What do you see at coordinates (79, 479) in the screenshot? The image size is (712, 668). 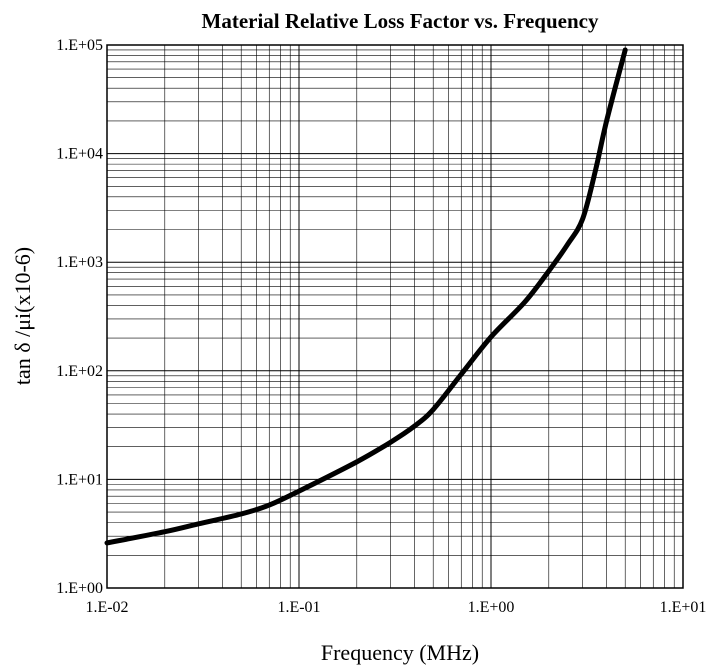 I see `y-tick-label: 1.E+01` at bounding box center [79, 479].